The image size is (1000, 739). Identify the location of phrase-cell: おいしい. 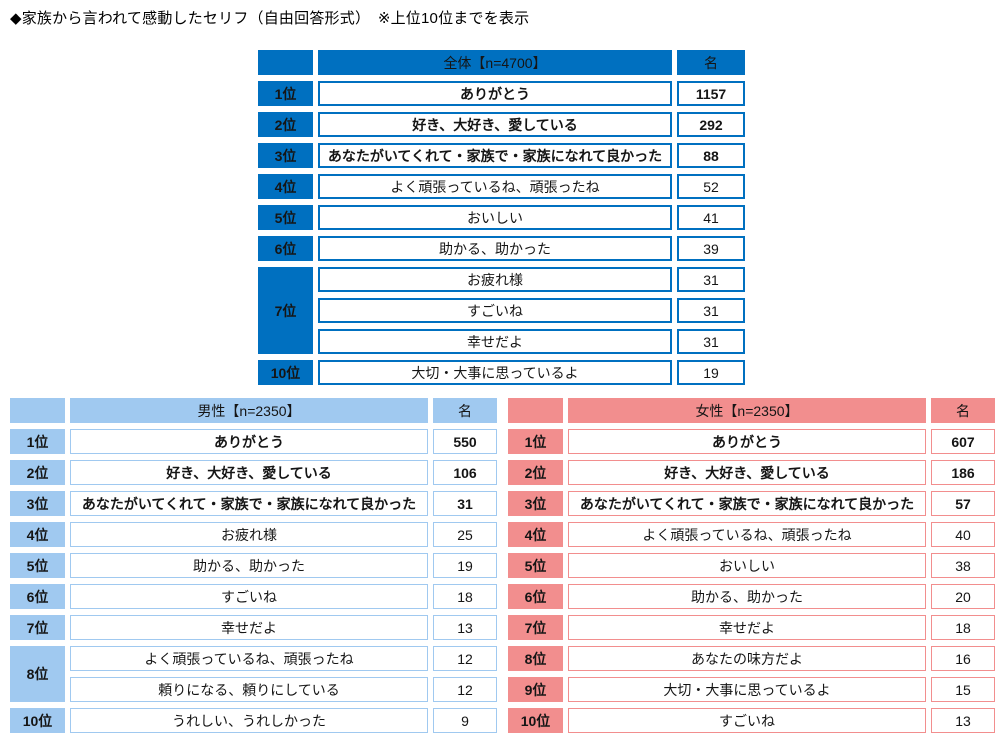
(747, 565).